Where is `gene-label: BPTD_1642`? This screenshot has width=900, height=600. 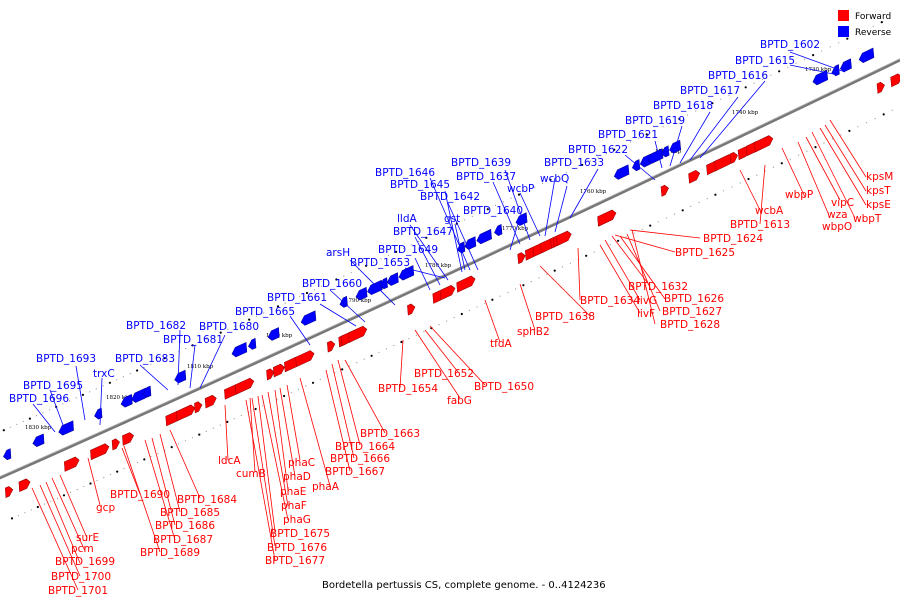
gene-label: BPTD_1642 is located at coordinates (450, 197).